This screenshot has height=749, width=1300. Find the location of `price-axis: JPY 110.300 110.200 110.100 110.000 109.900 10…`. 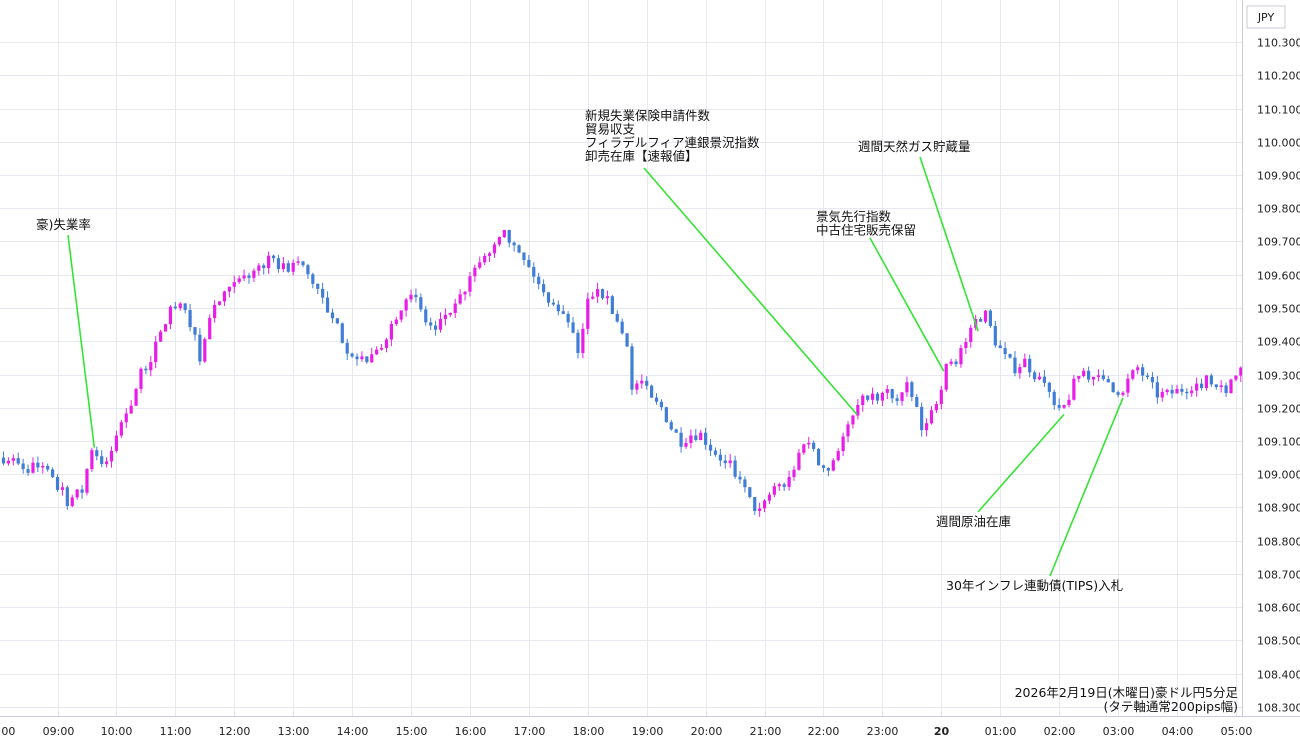

price-axis: JPY 110.300 110.200 110.100 110.000 109.900 10… is located at coordinates (1271, 372).